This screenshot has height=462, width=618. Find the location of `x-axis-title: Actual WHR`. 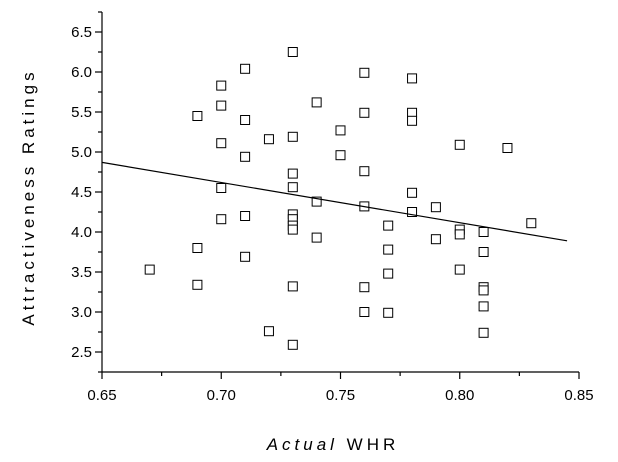

x-axis-title: Actual WHR is located at coordinates (333, 444).